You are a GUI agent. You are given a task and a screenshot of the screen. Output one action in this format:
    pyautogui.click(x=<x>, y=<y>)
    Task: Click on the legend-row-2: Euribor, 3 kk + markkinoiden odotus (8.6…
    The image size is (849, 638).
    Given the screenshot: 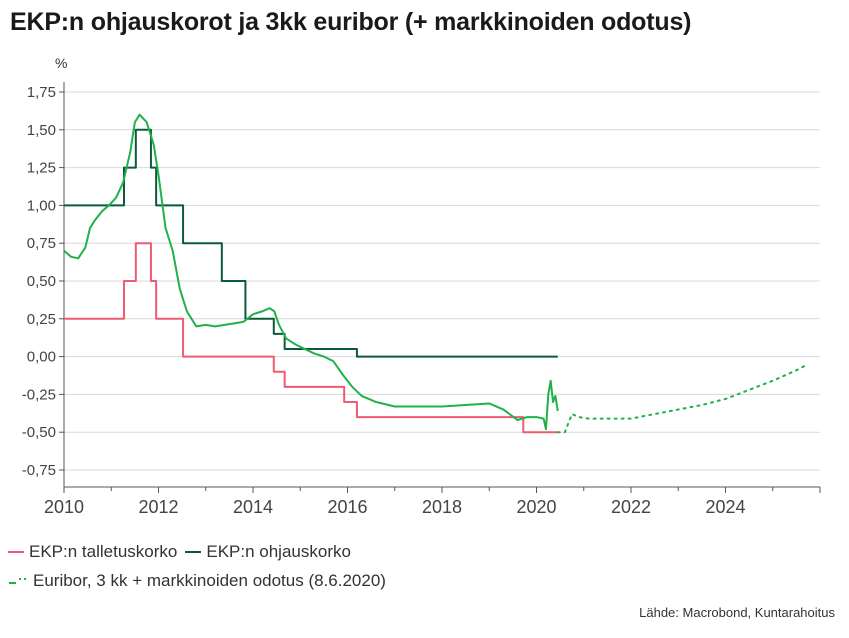 What is the action you would take?
    pyautogui.click(x=201, y=581)
    